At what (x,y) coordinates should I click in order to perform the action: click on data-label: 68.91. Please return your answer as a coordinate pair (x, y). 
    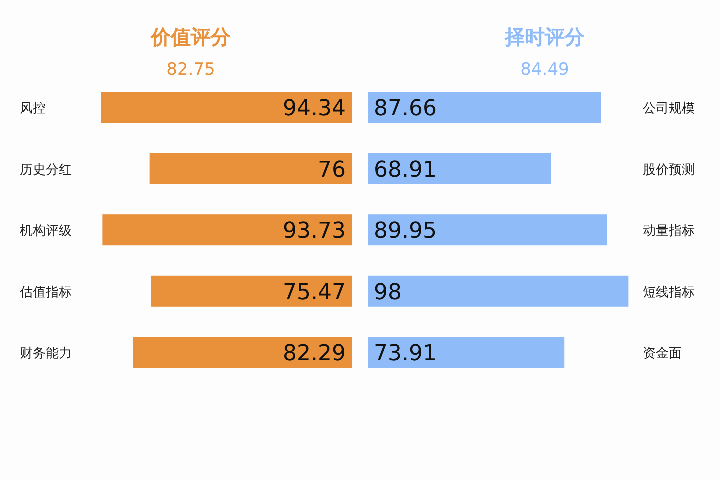
    Looking at the image, I should click on (405, 170).